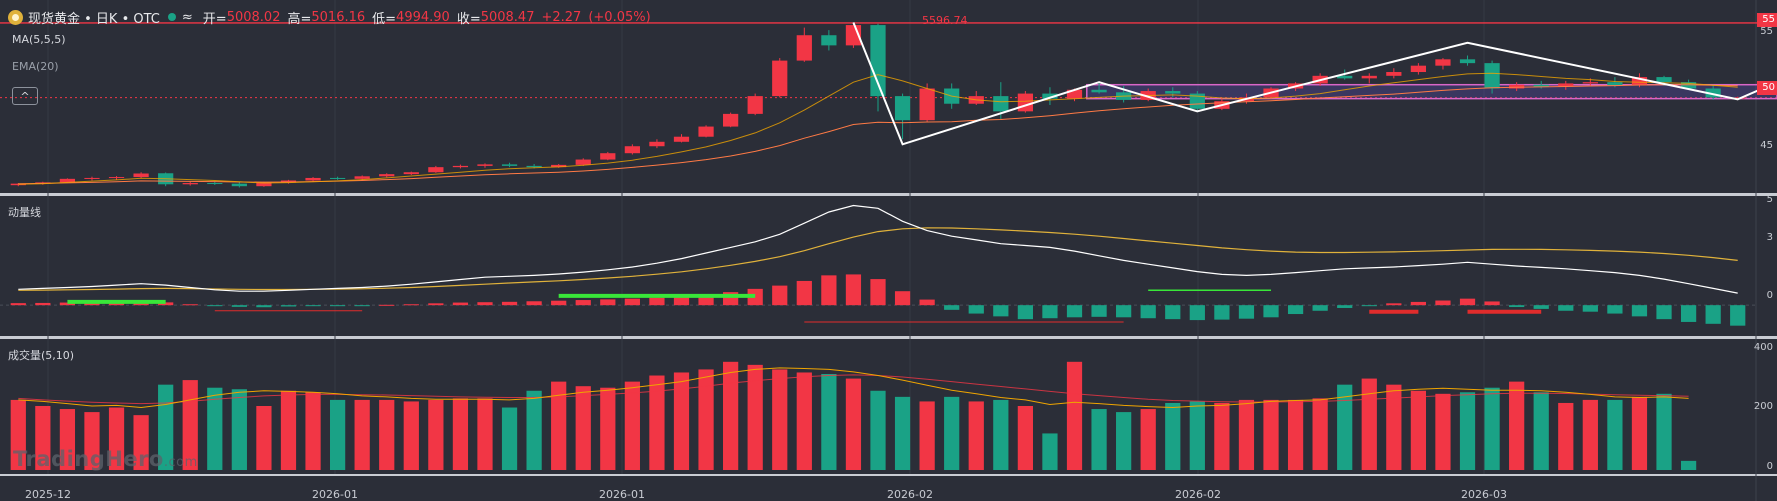 The image size is (1777, 501). What do you see at coordinates (41, 355) in the screenshot?
I see `volume-pane-label: 成交量(5,10)` at bounding box center [41, 355].